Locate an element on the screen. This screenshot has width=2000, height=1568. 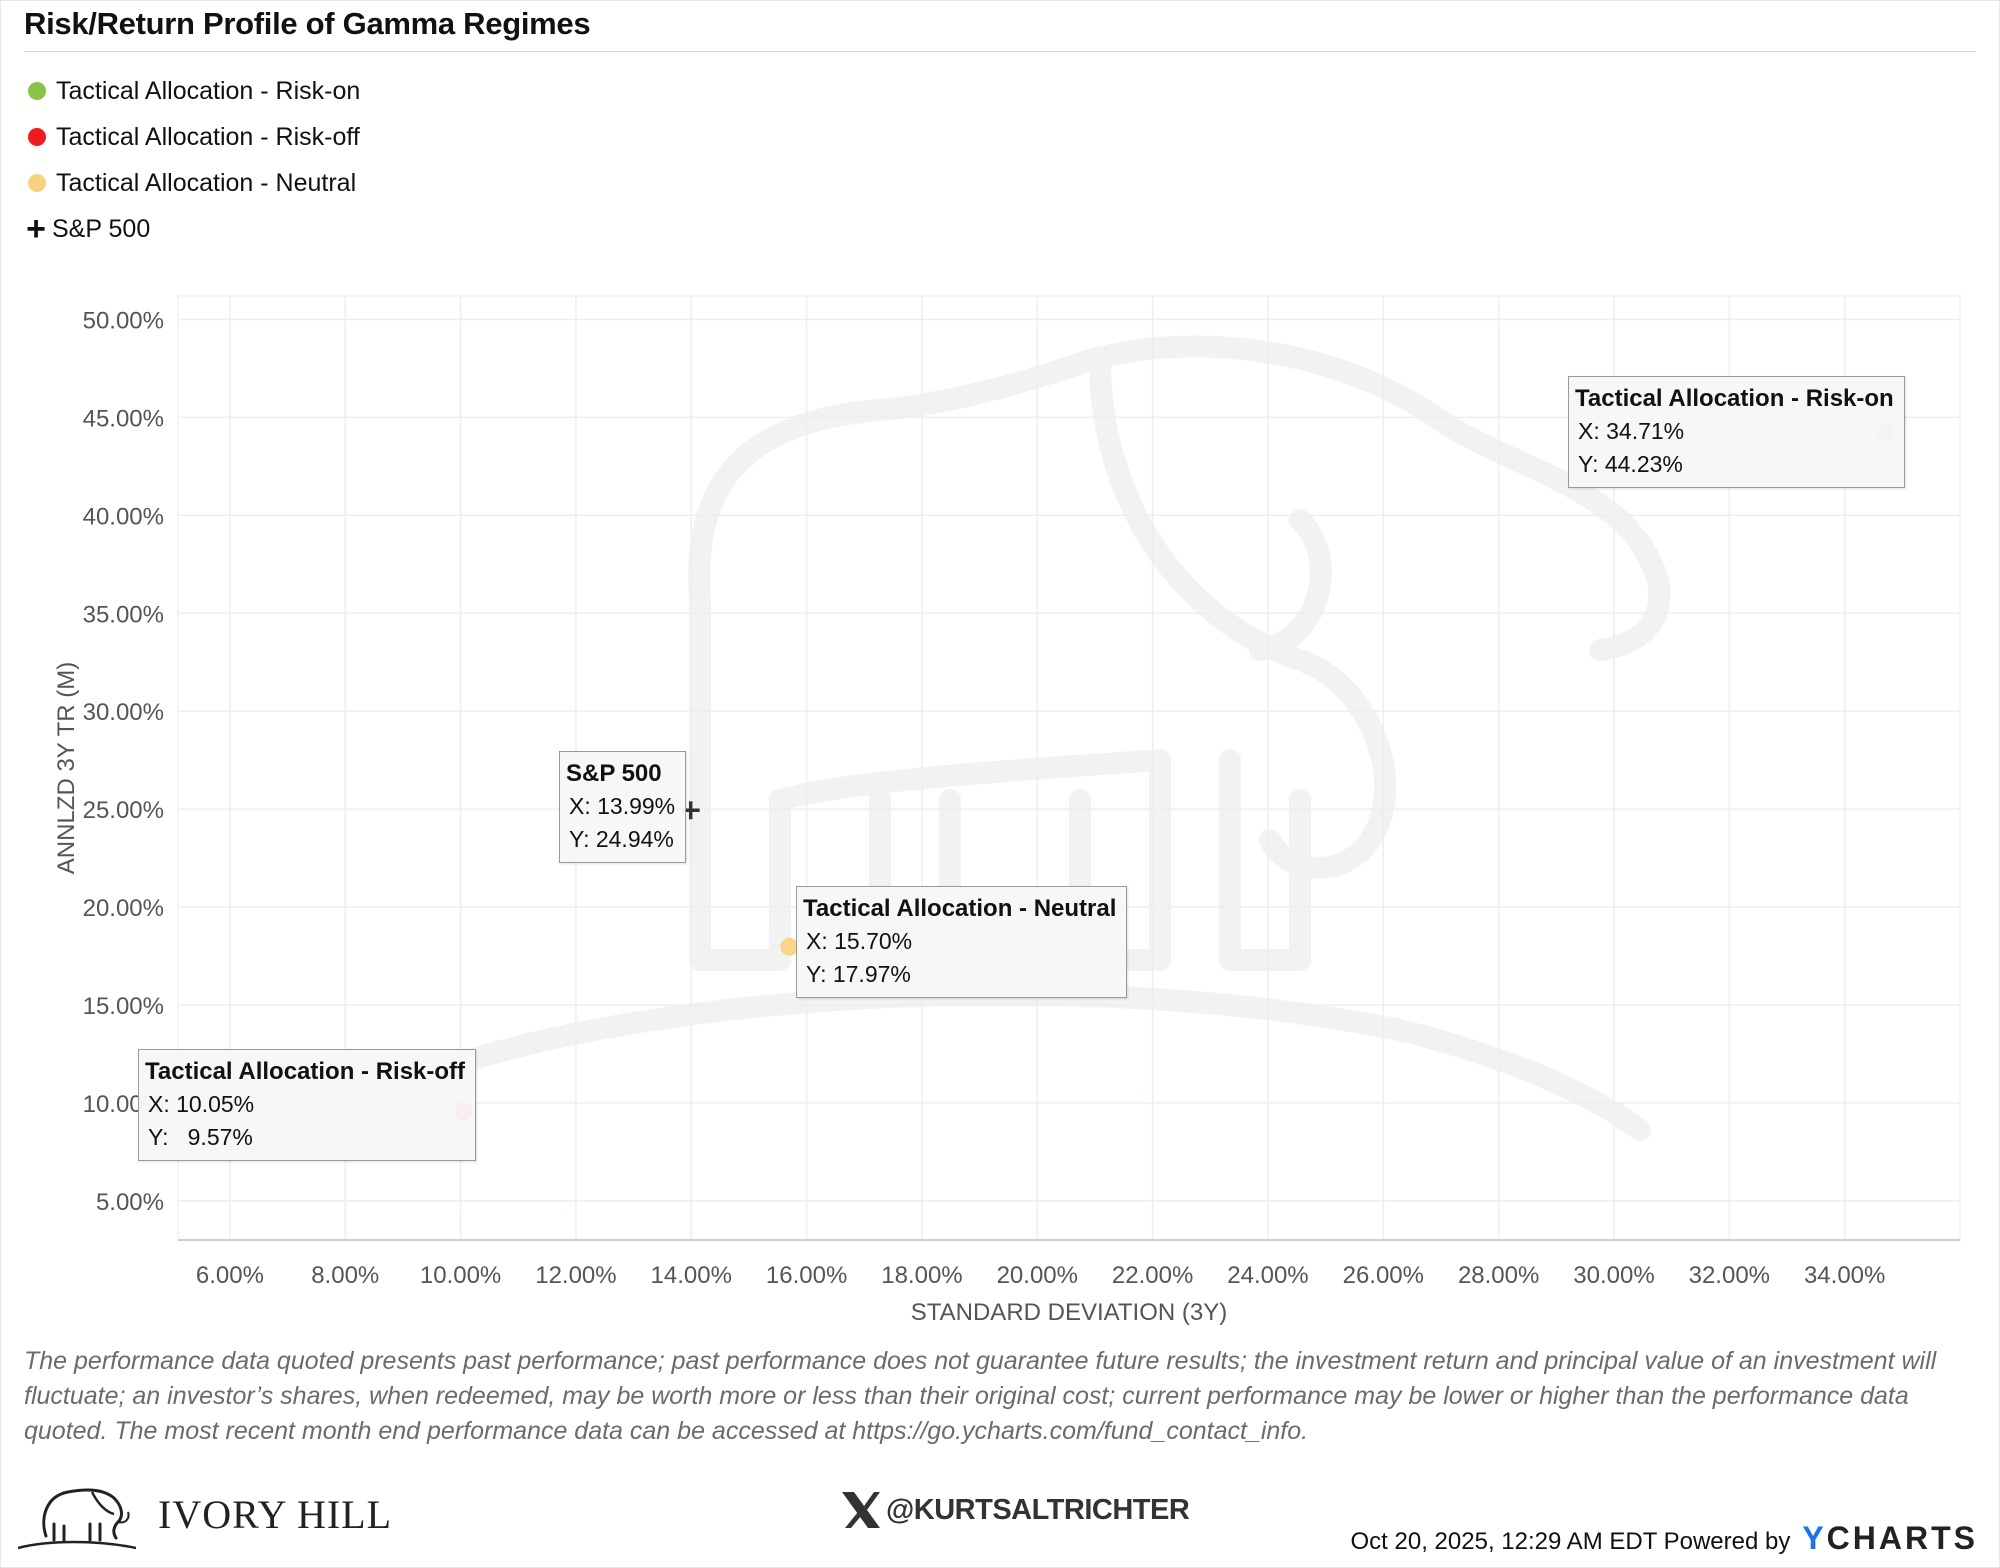
tooltip-x-value: X: 15.70% is located at coordinates (859, 941).